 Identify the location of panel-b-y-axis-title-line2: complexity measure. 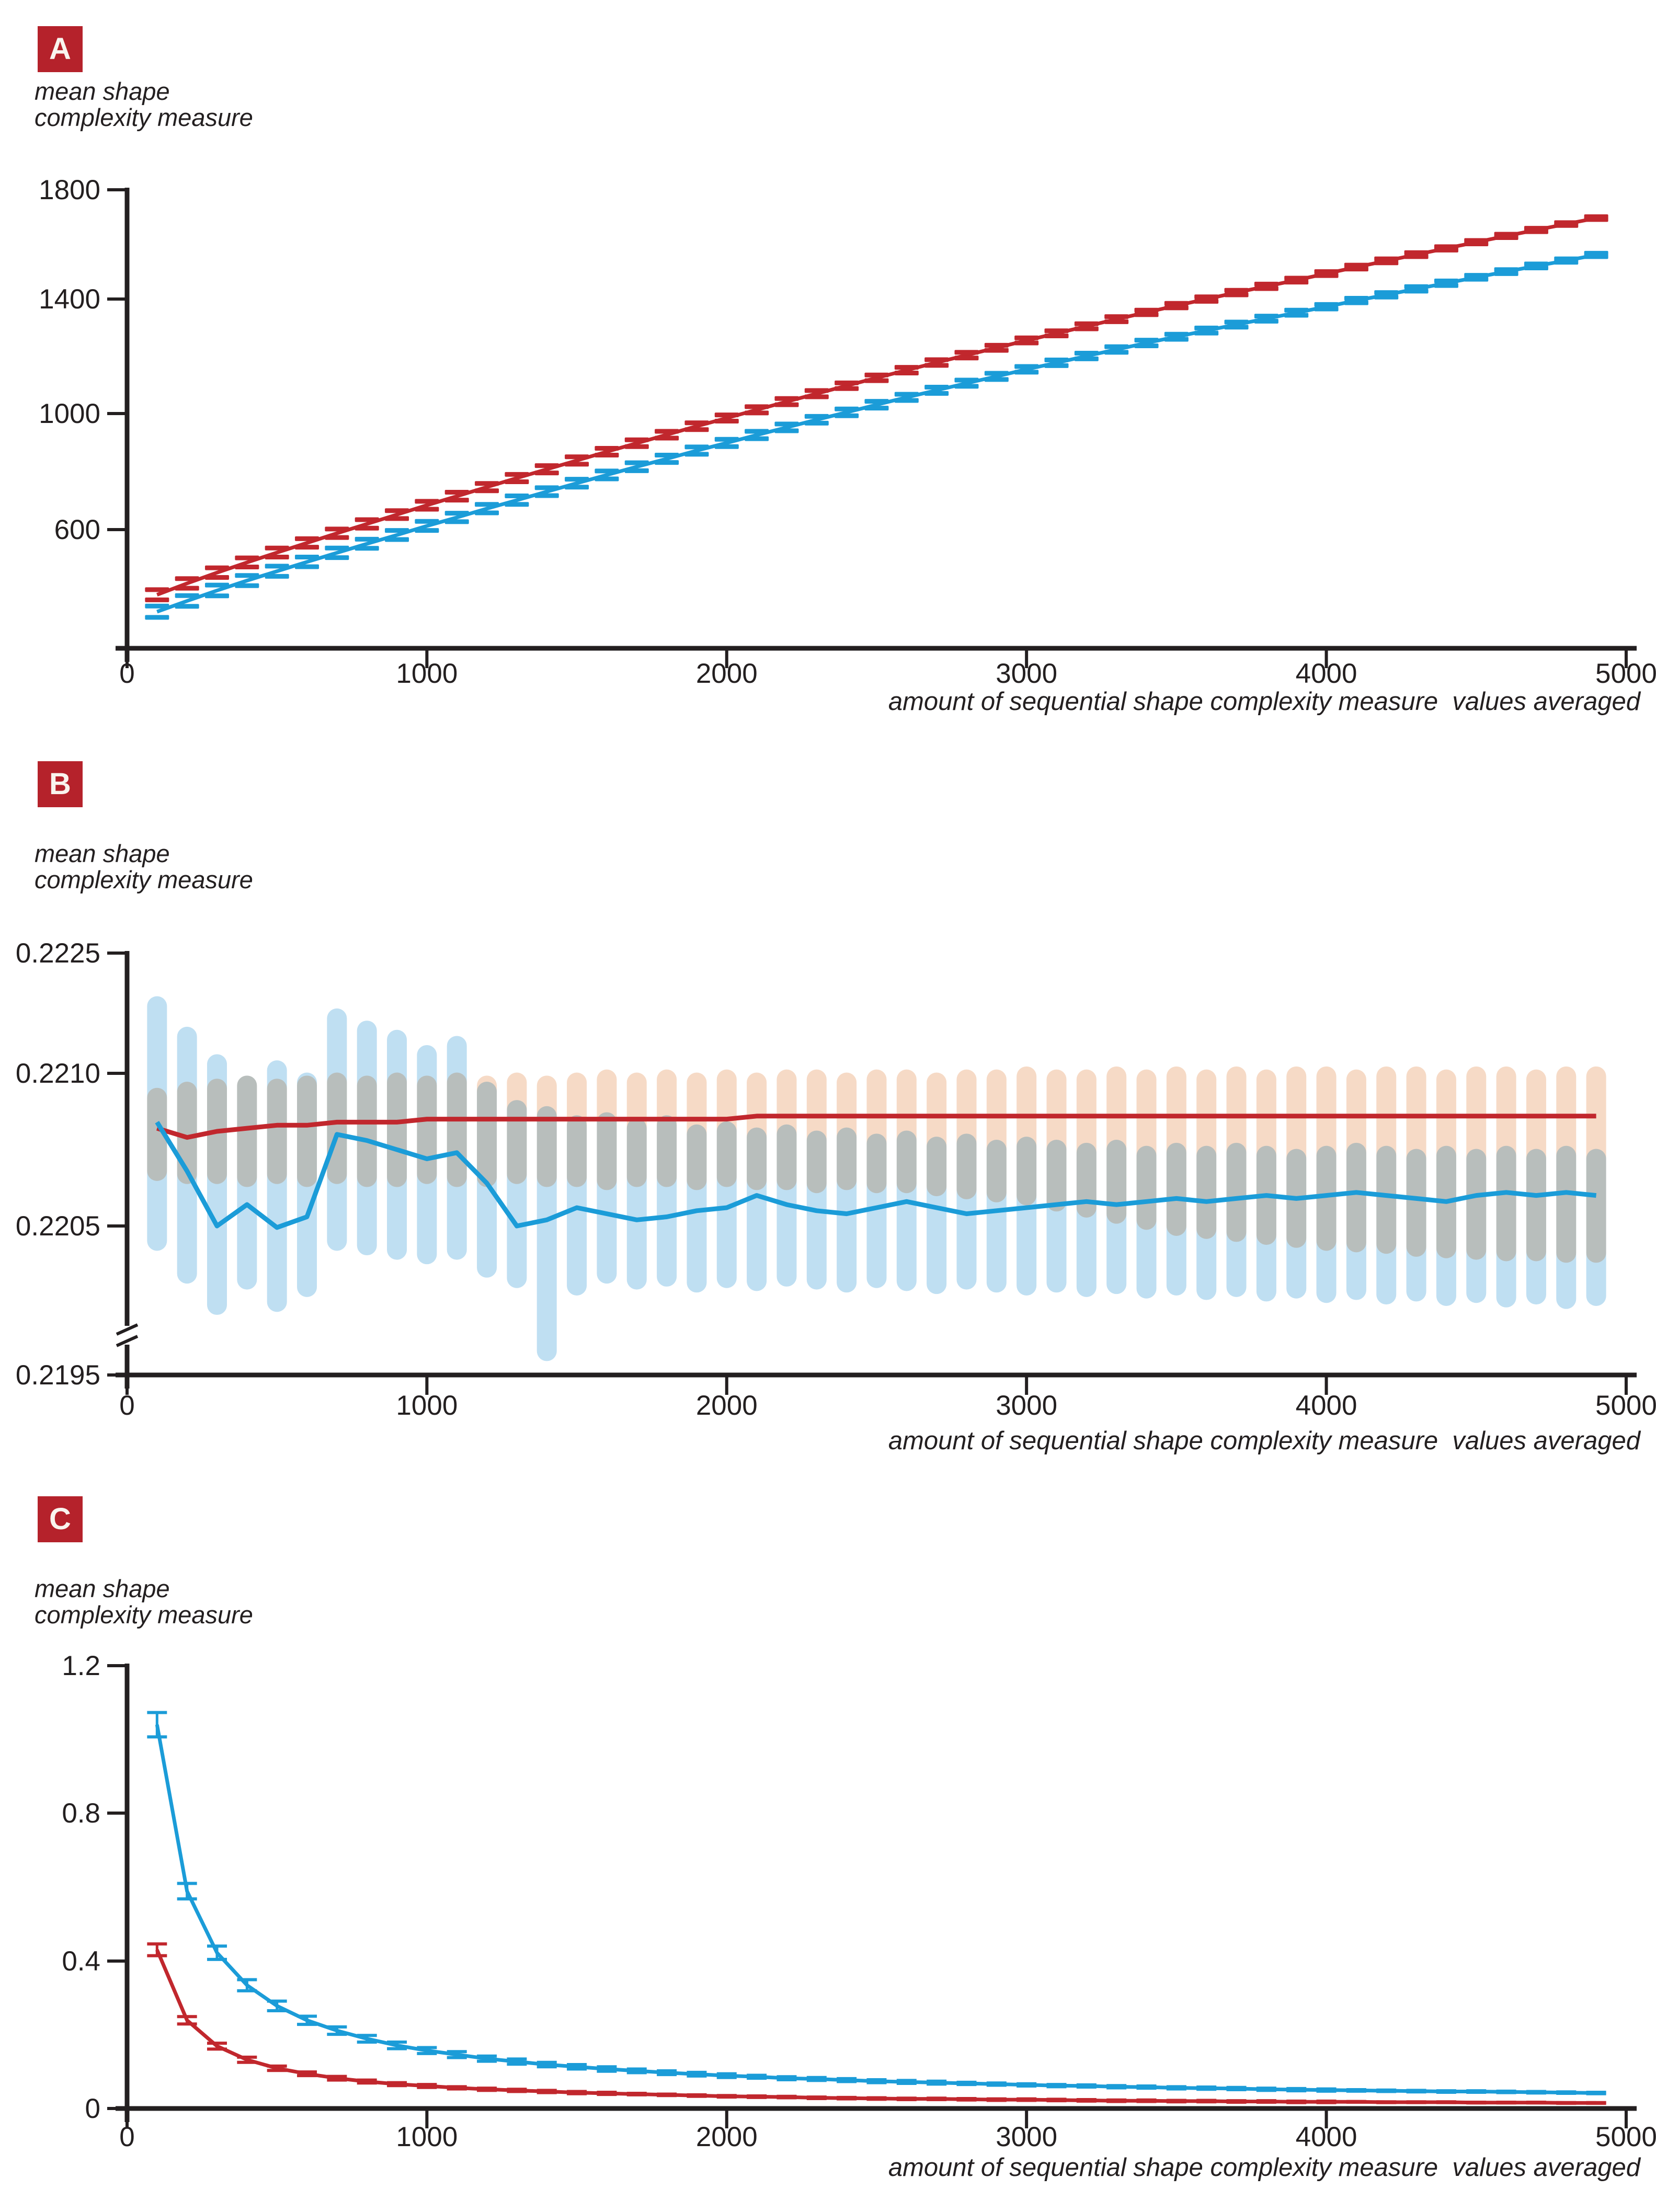
(144, 879).